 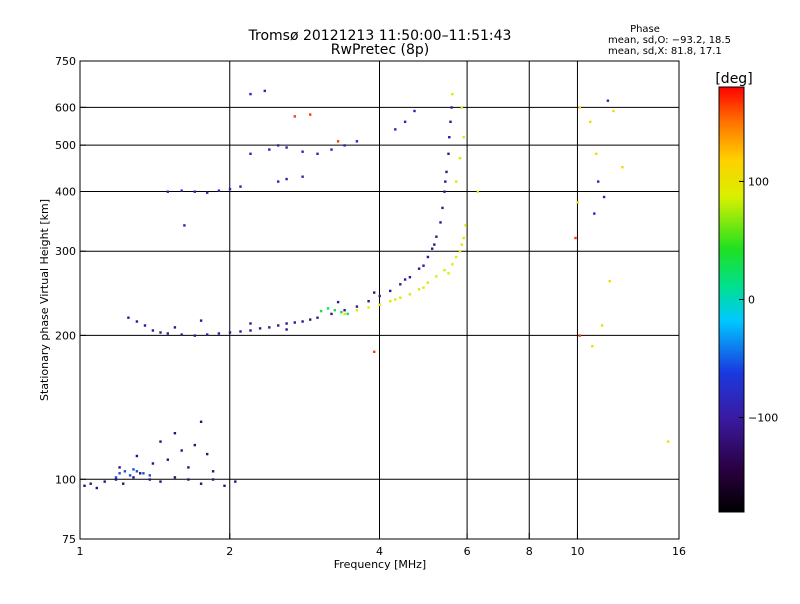 What do you see at coordinates (69, 539) in the screenshot?
I see `y-tick-label: 75` at bounding box center [69, 539].